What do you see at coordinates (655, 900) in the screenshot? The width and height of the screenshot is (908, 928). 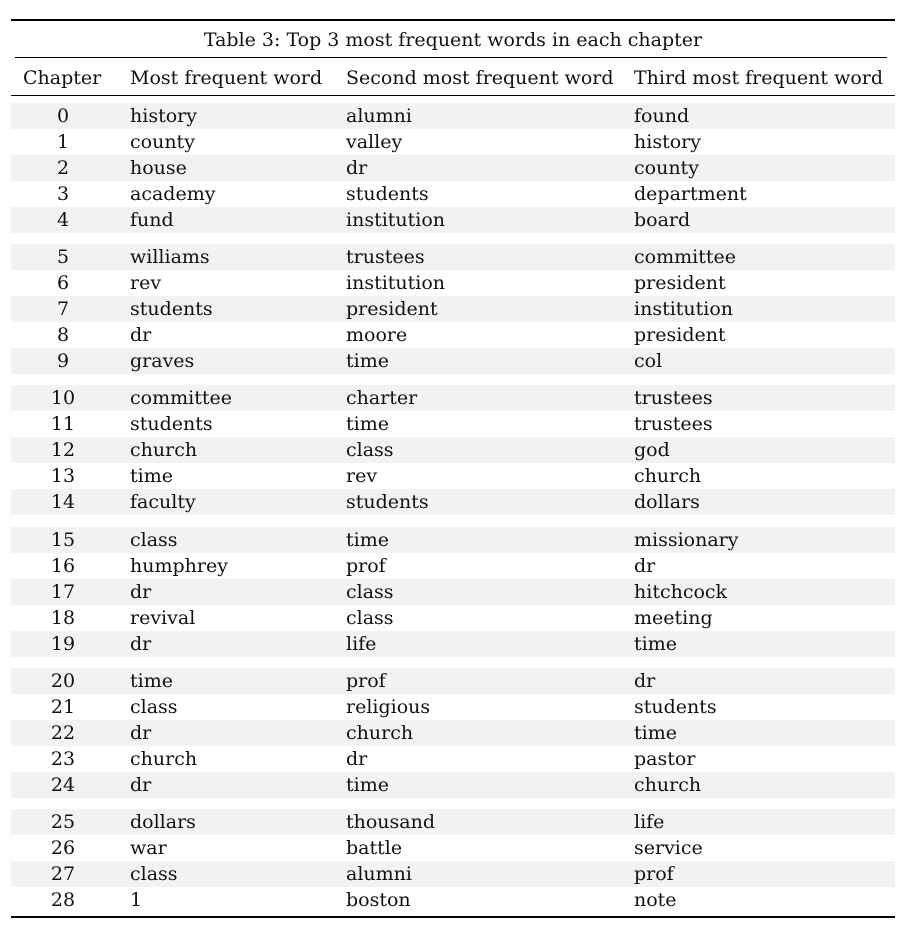 I see `cell-third-most-frequent: note` at bounding box center [655, 900].